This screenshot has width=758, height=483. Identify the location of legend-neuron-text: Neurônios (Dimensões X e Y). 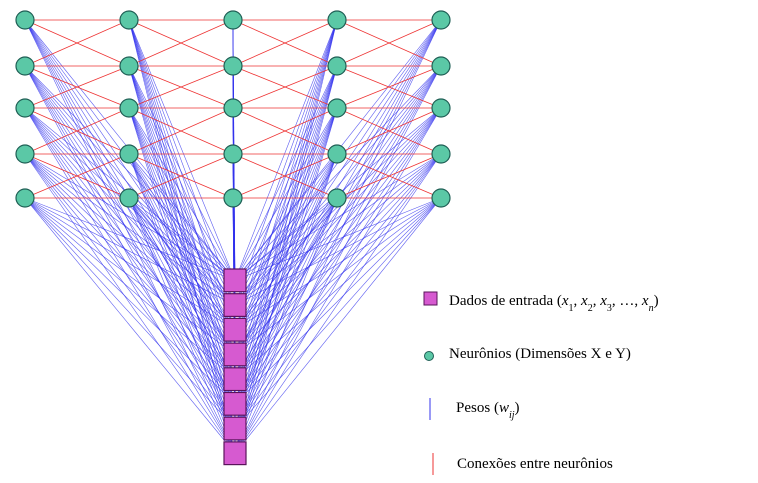
(540, 354).